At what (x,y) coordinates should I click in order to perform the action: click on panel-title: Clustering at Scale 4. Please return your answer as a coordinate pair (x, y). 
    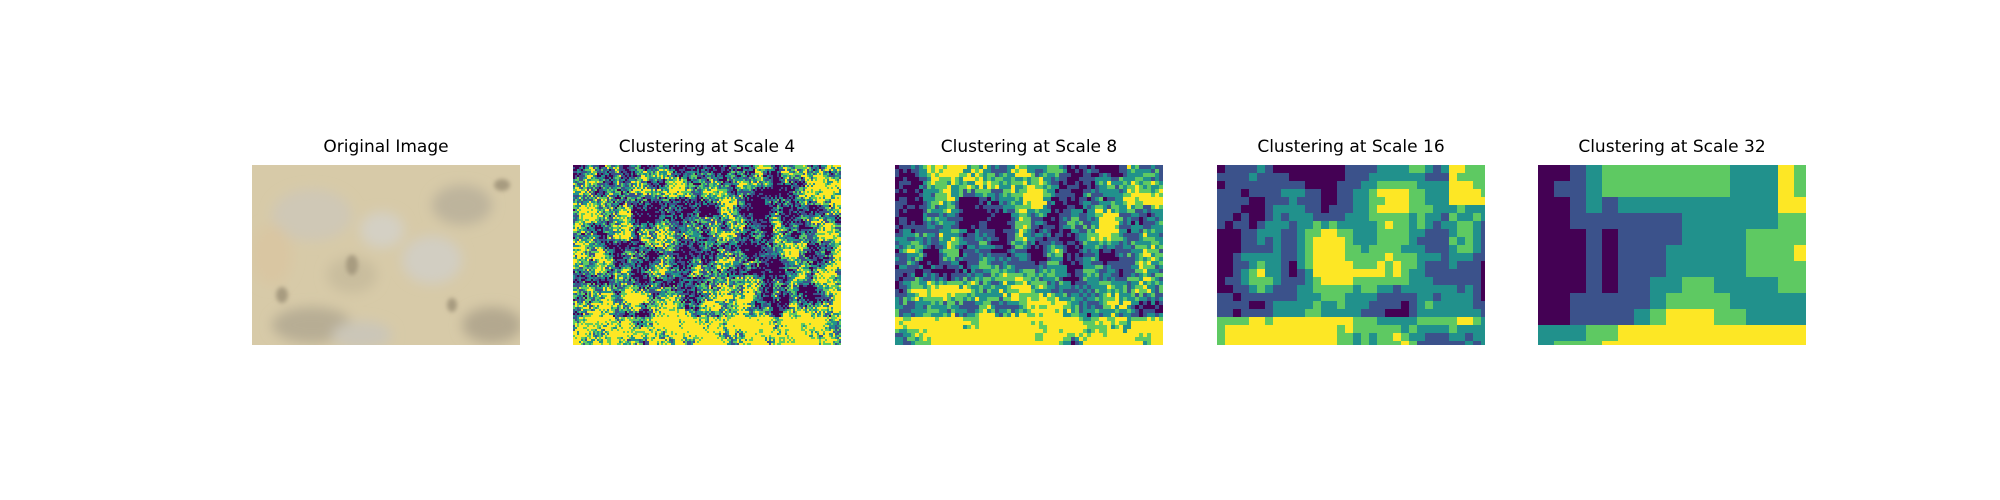
    Looking at the image, I should click on (707, 147).